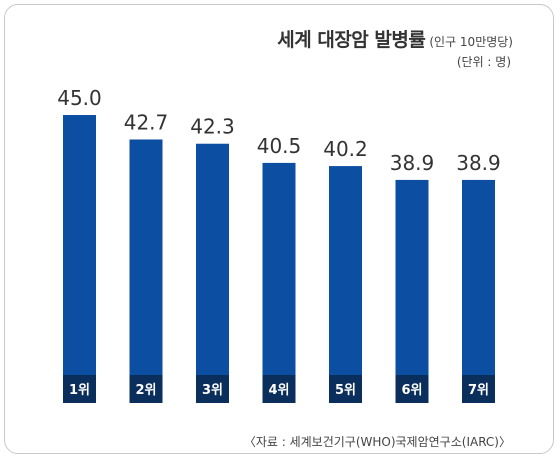 Image resolution: width=560 pixels, height=460 pixels. Describe the element at coordinates (345, 149) in the screenshot. I see `value-label-5: 40.2` at that location.